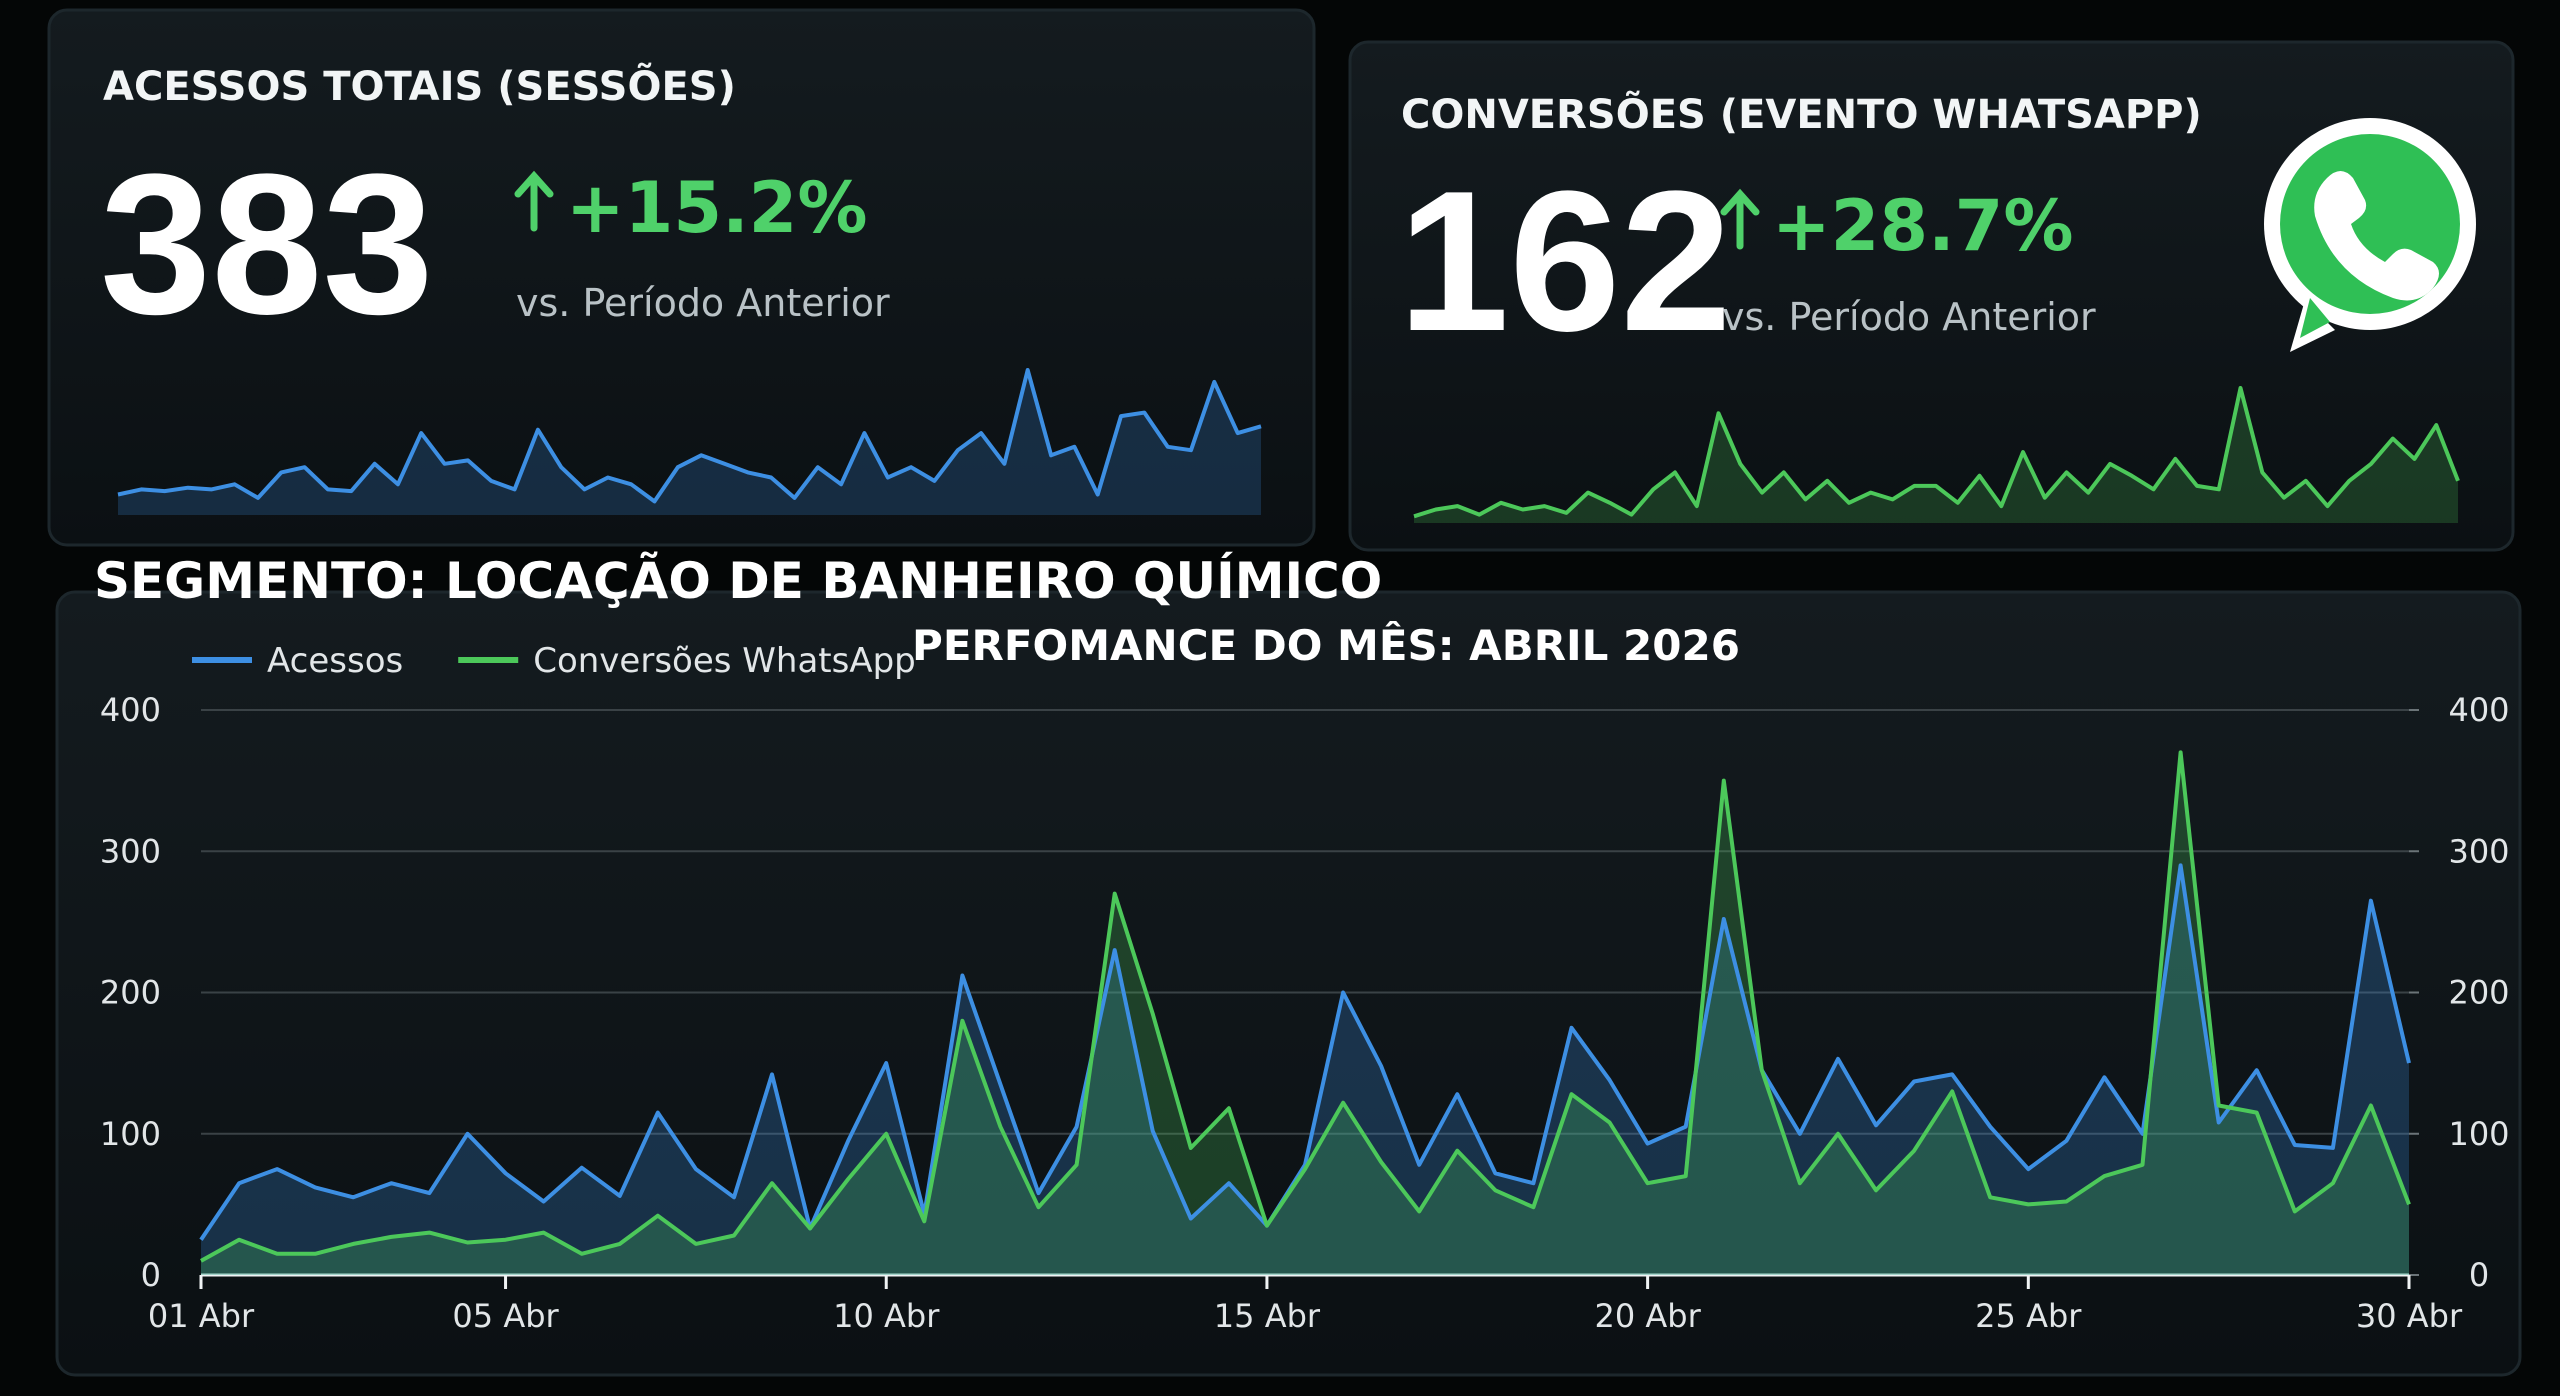 This screenshot has height=1396, width=2560. Describe the element at coordinates (1326, 645) in the screenshot. I see `chart-title: PERFOMANCE DO MÊS: ABRIL 2026` at that location.